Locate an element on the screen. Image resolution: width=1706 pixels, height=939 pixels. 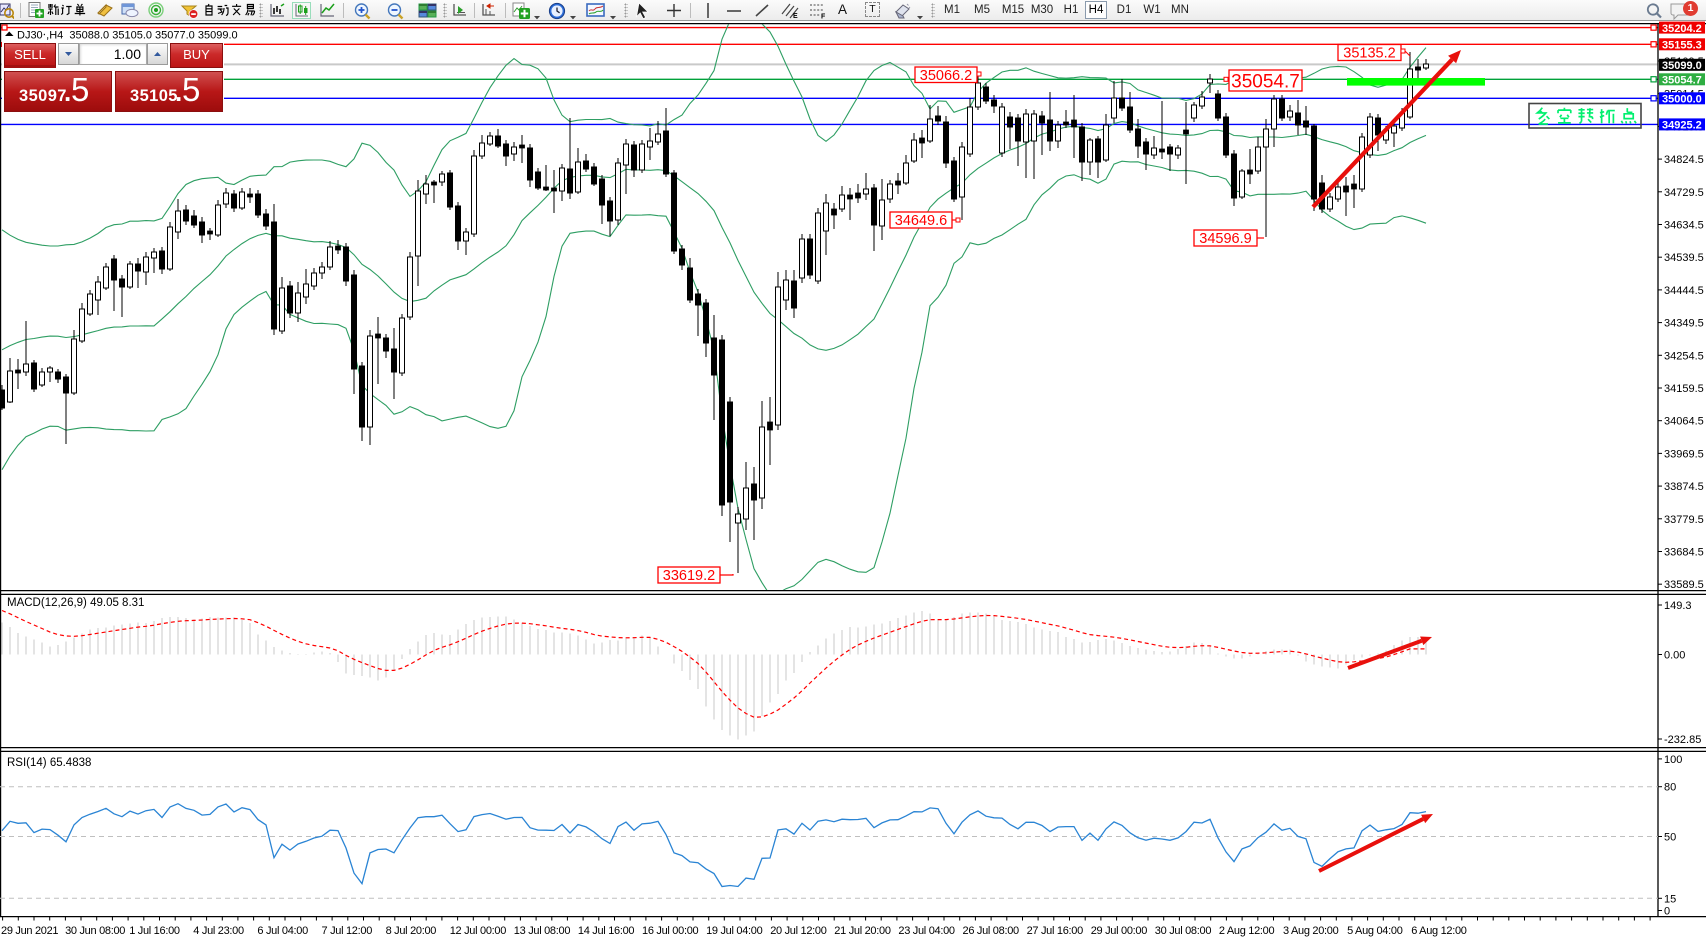
svg-text: 33684.5 is located at coordinates (1684, 552).